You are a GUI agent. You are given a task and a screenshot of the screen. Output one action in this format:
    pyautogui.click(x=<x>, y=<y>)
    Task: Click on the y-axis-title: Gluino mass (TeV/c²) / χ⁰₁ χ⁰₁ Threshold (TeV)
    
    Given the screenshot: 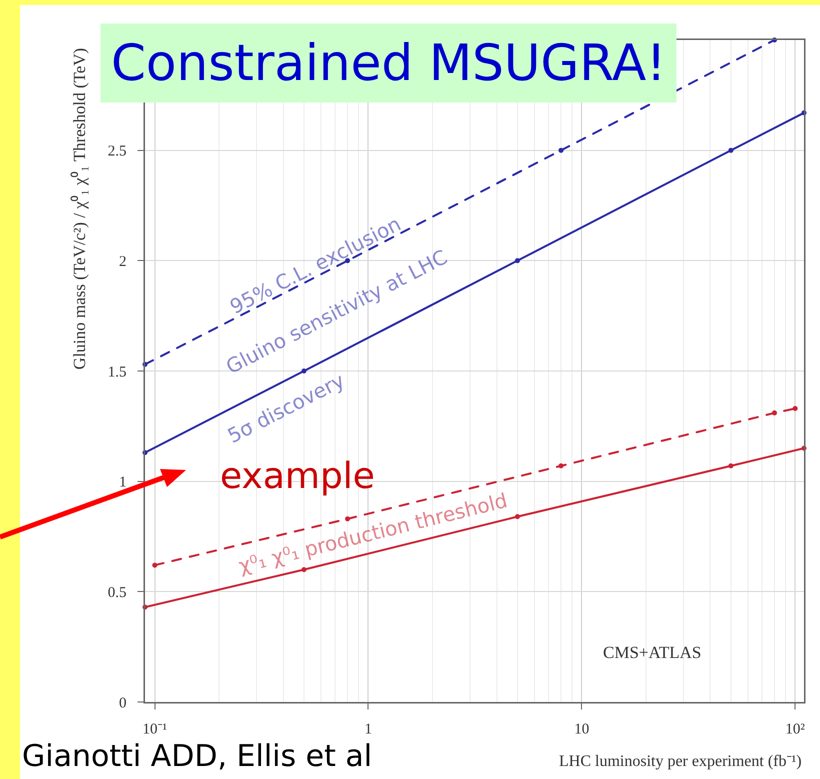 What is the action you would take?
    pyautogui.click(x=79, y=209)
    